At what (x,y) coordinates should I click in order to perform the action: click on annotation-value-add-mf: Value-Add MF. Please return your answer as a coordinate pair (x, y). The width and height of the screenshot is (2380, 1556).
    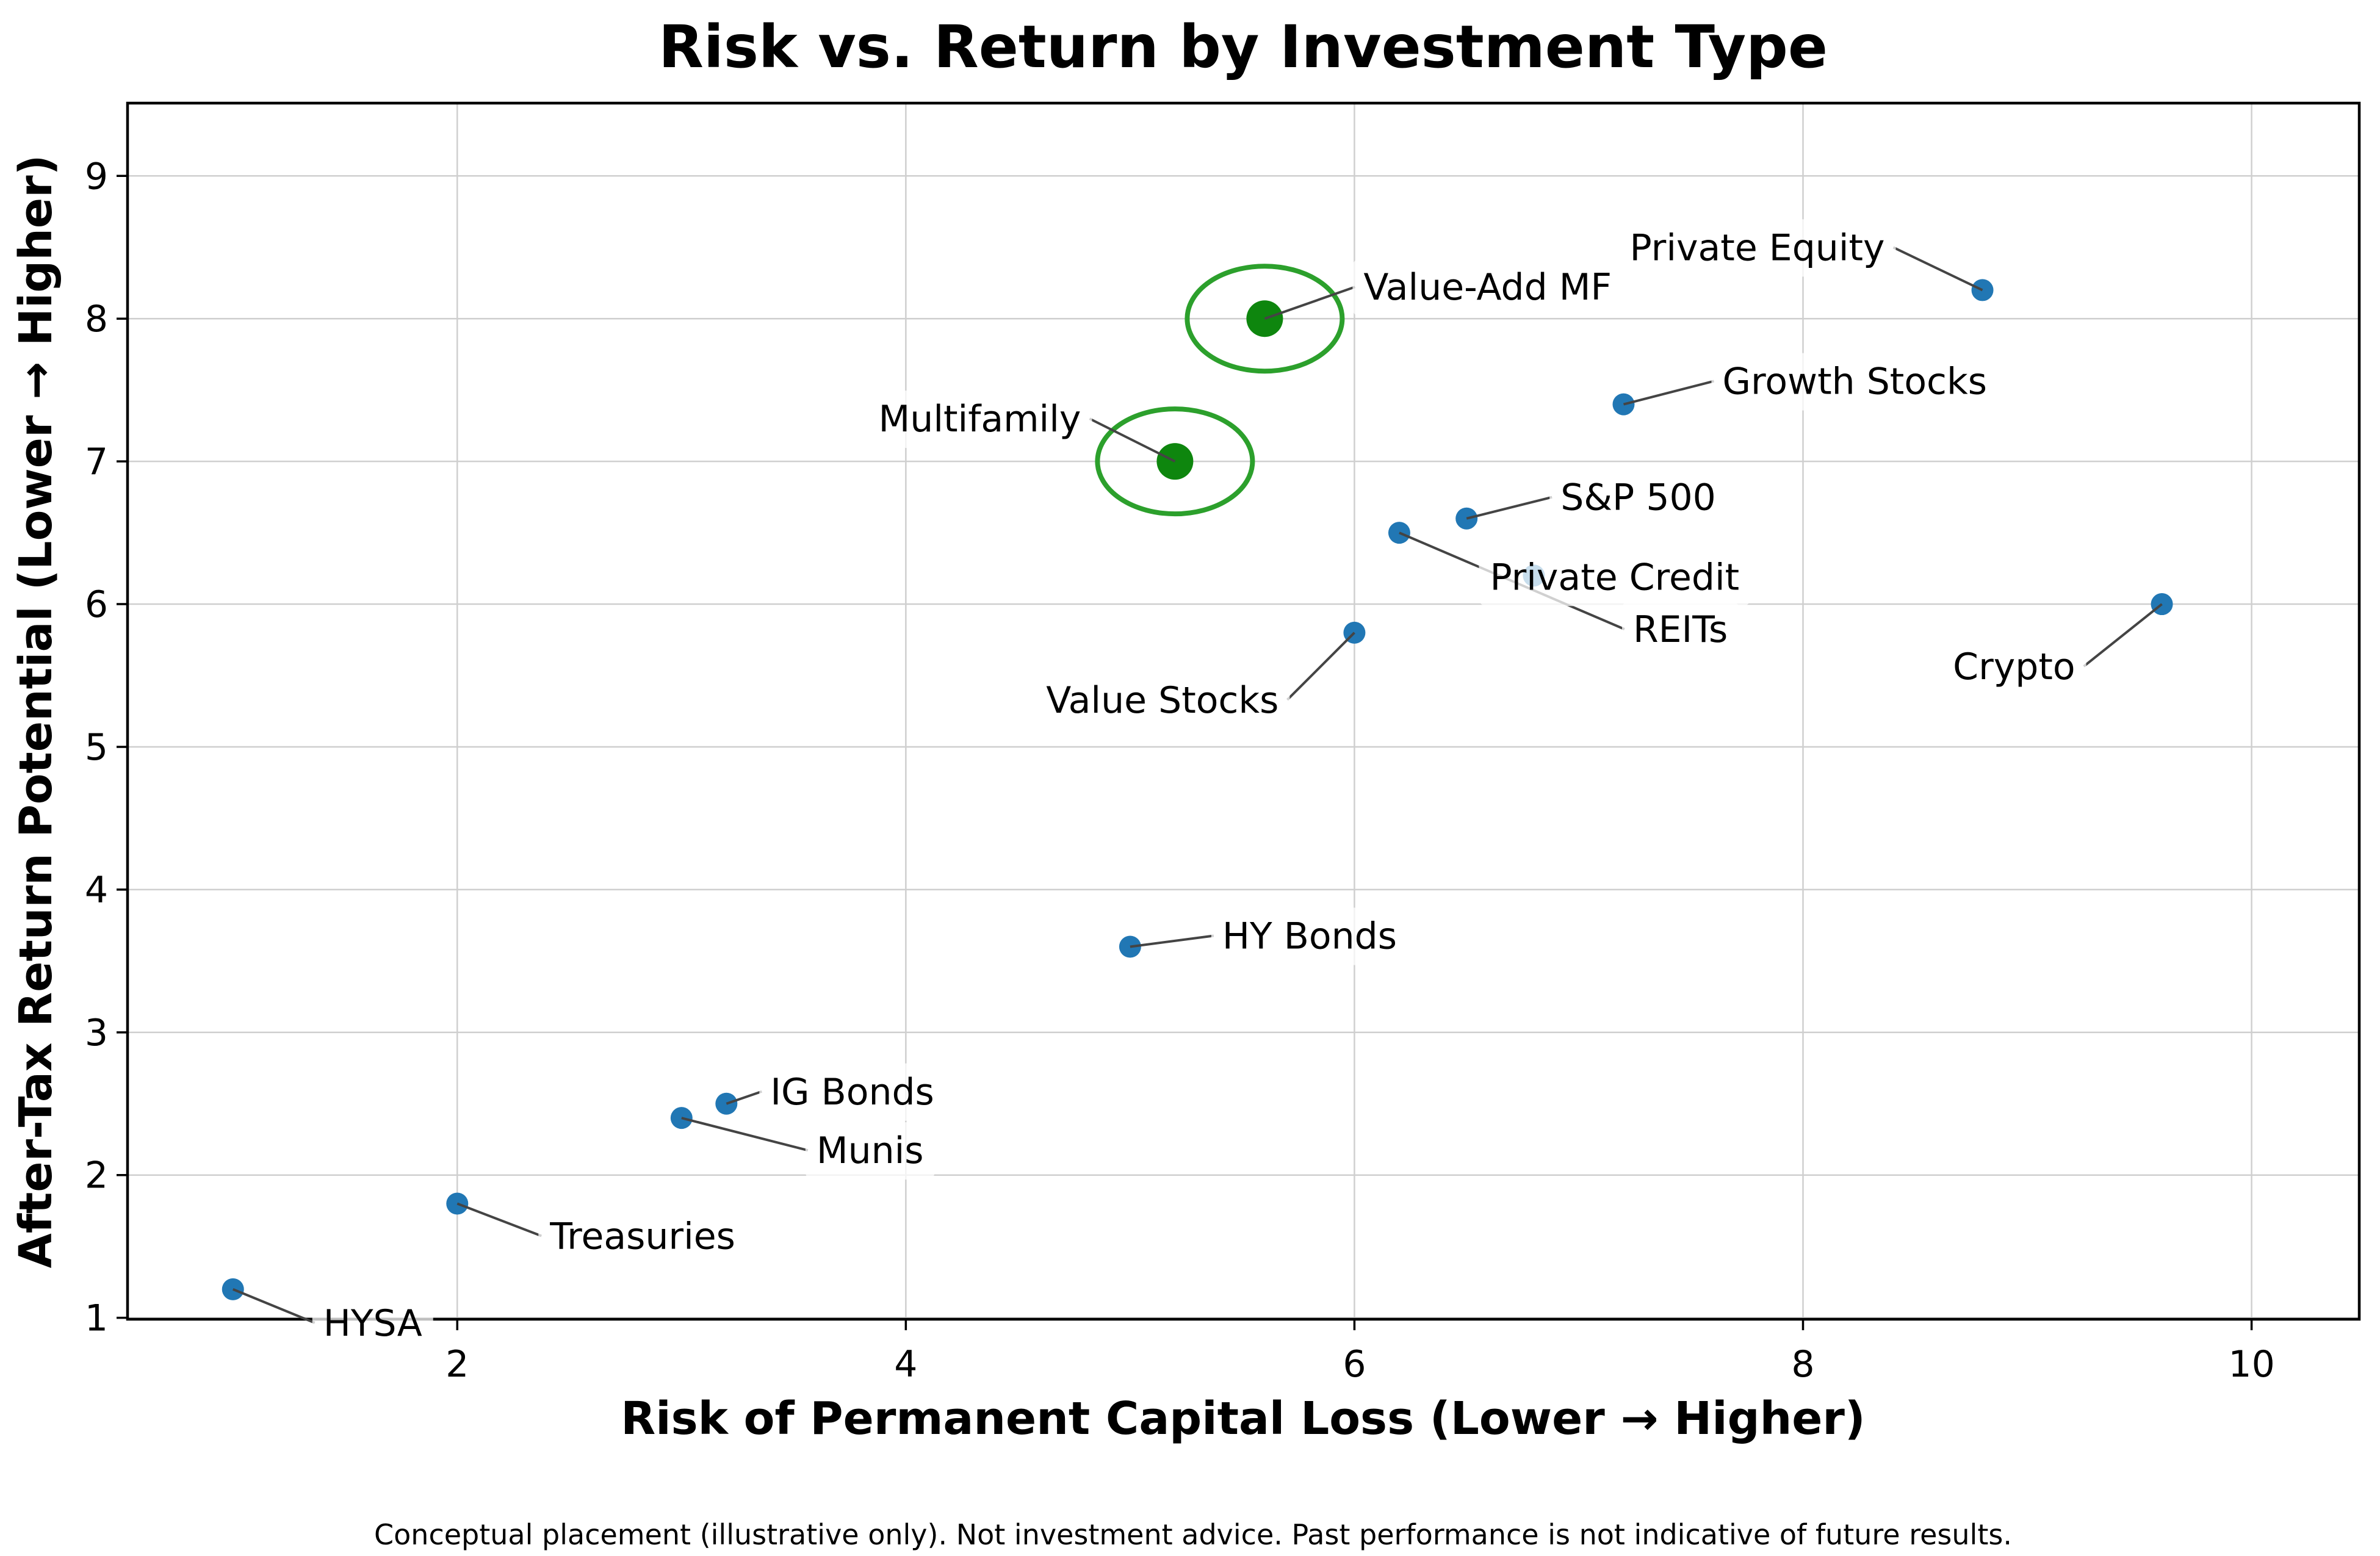
    Looking at the image, I should click on (1488, 288).